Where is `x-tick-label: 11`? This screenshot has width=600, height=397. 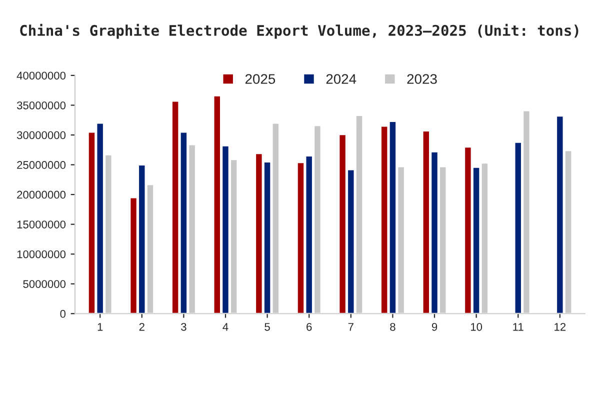 x-tick-label: 11 is located at coordinates (518, 327).